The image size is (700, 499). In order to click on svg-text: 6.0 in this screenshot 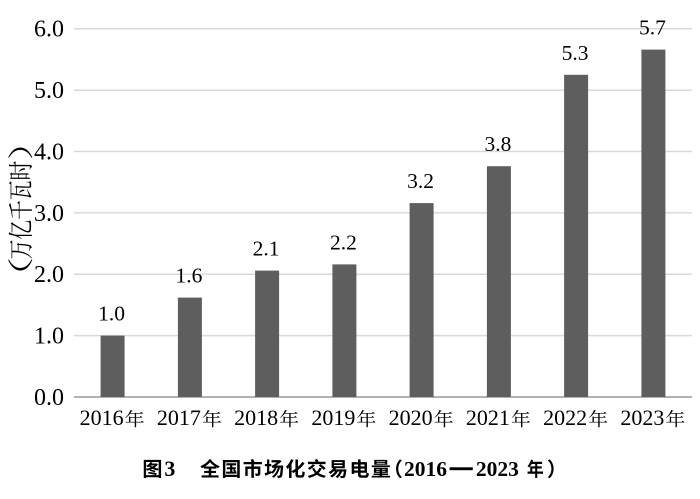, I will do `click(49, 30)`.